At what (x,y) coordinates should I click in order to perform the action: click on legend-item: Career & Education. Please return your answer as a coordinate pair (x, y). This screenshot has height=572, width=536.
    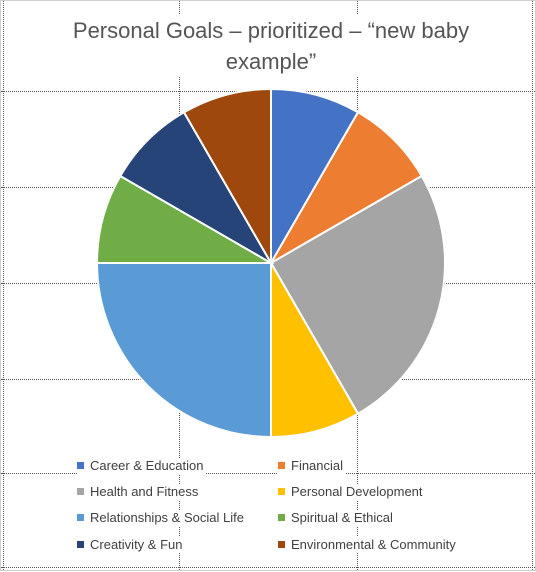
    Looking at the image, I should click on (141, 466).